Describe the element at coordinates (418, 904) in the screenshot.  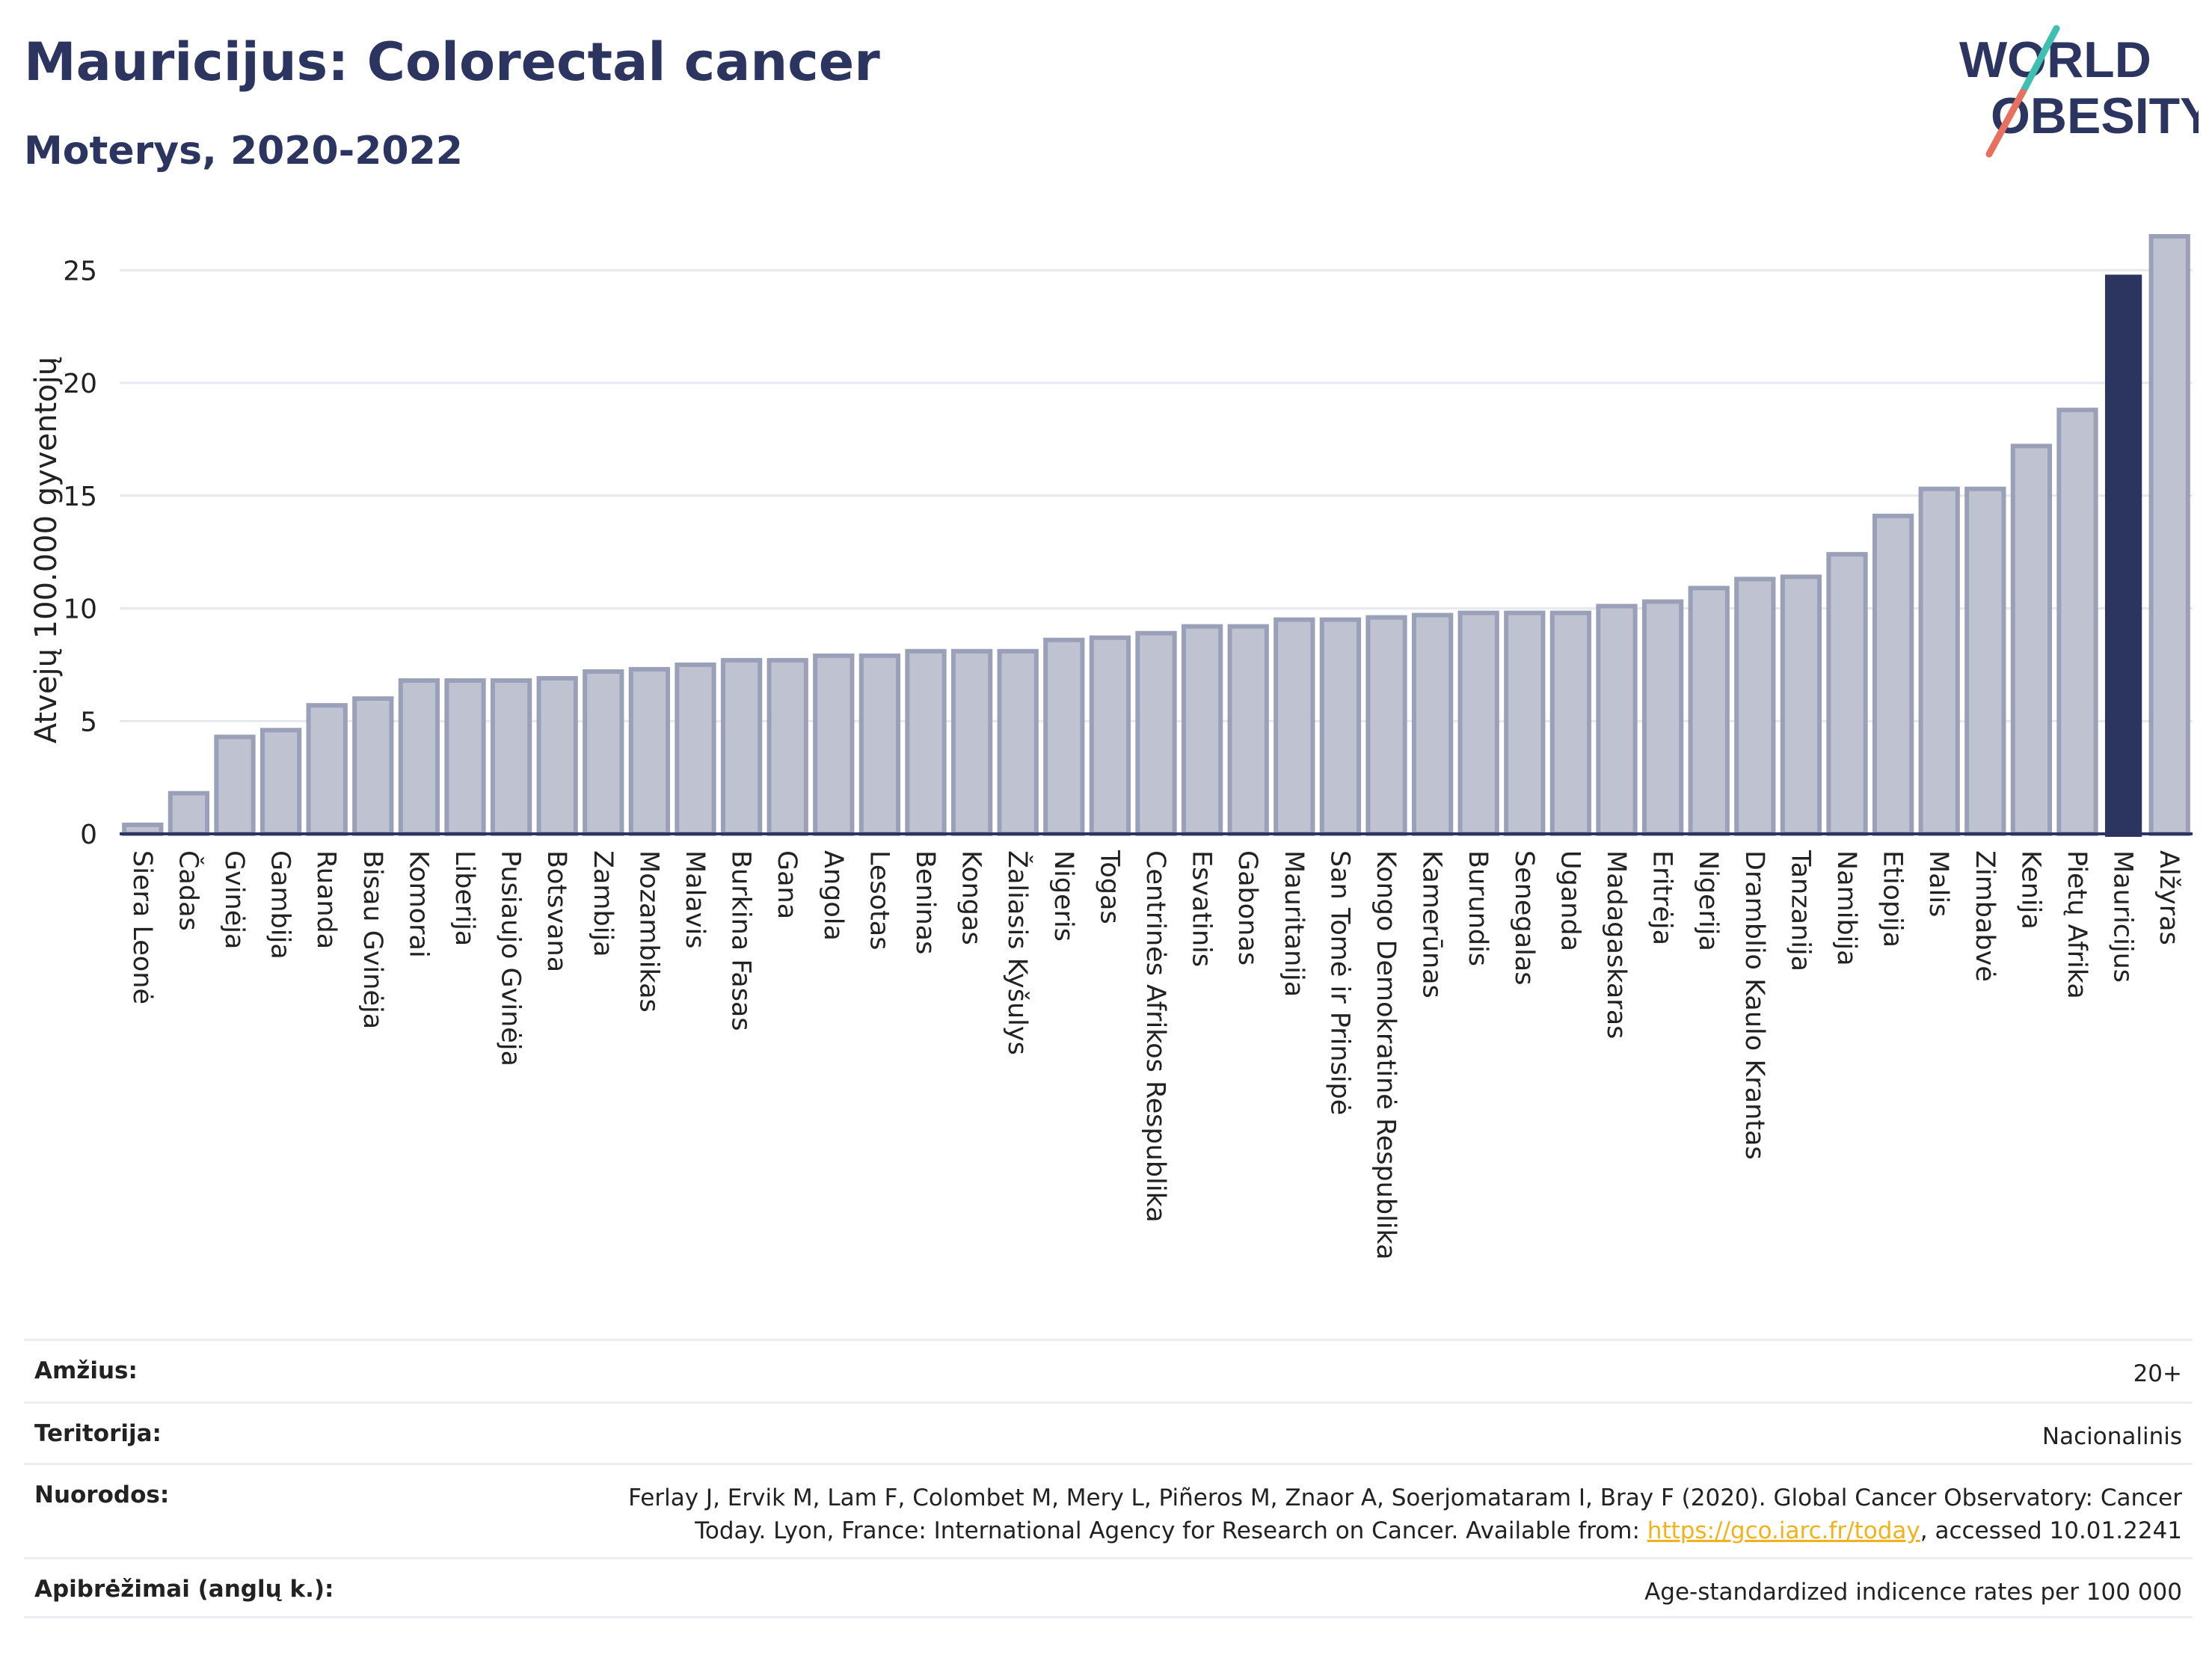
I see `x-tick-label: Komorai` at that location.